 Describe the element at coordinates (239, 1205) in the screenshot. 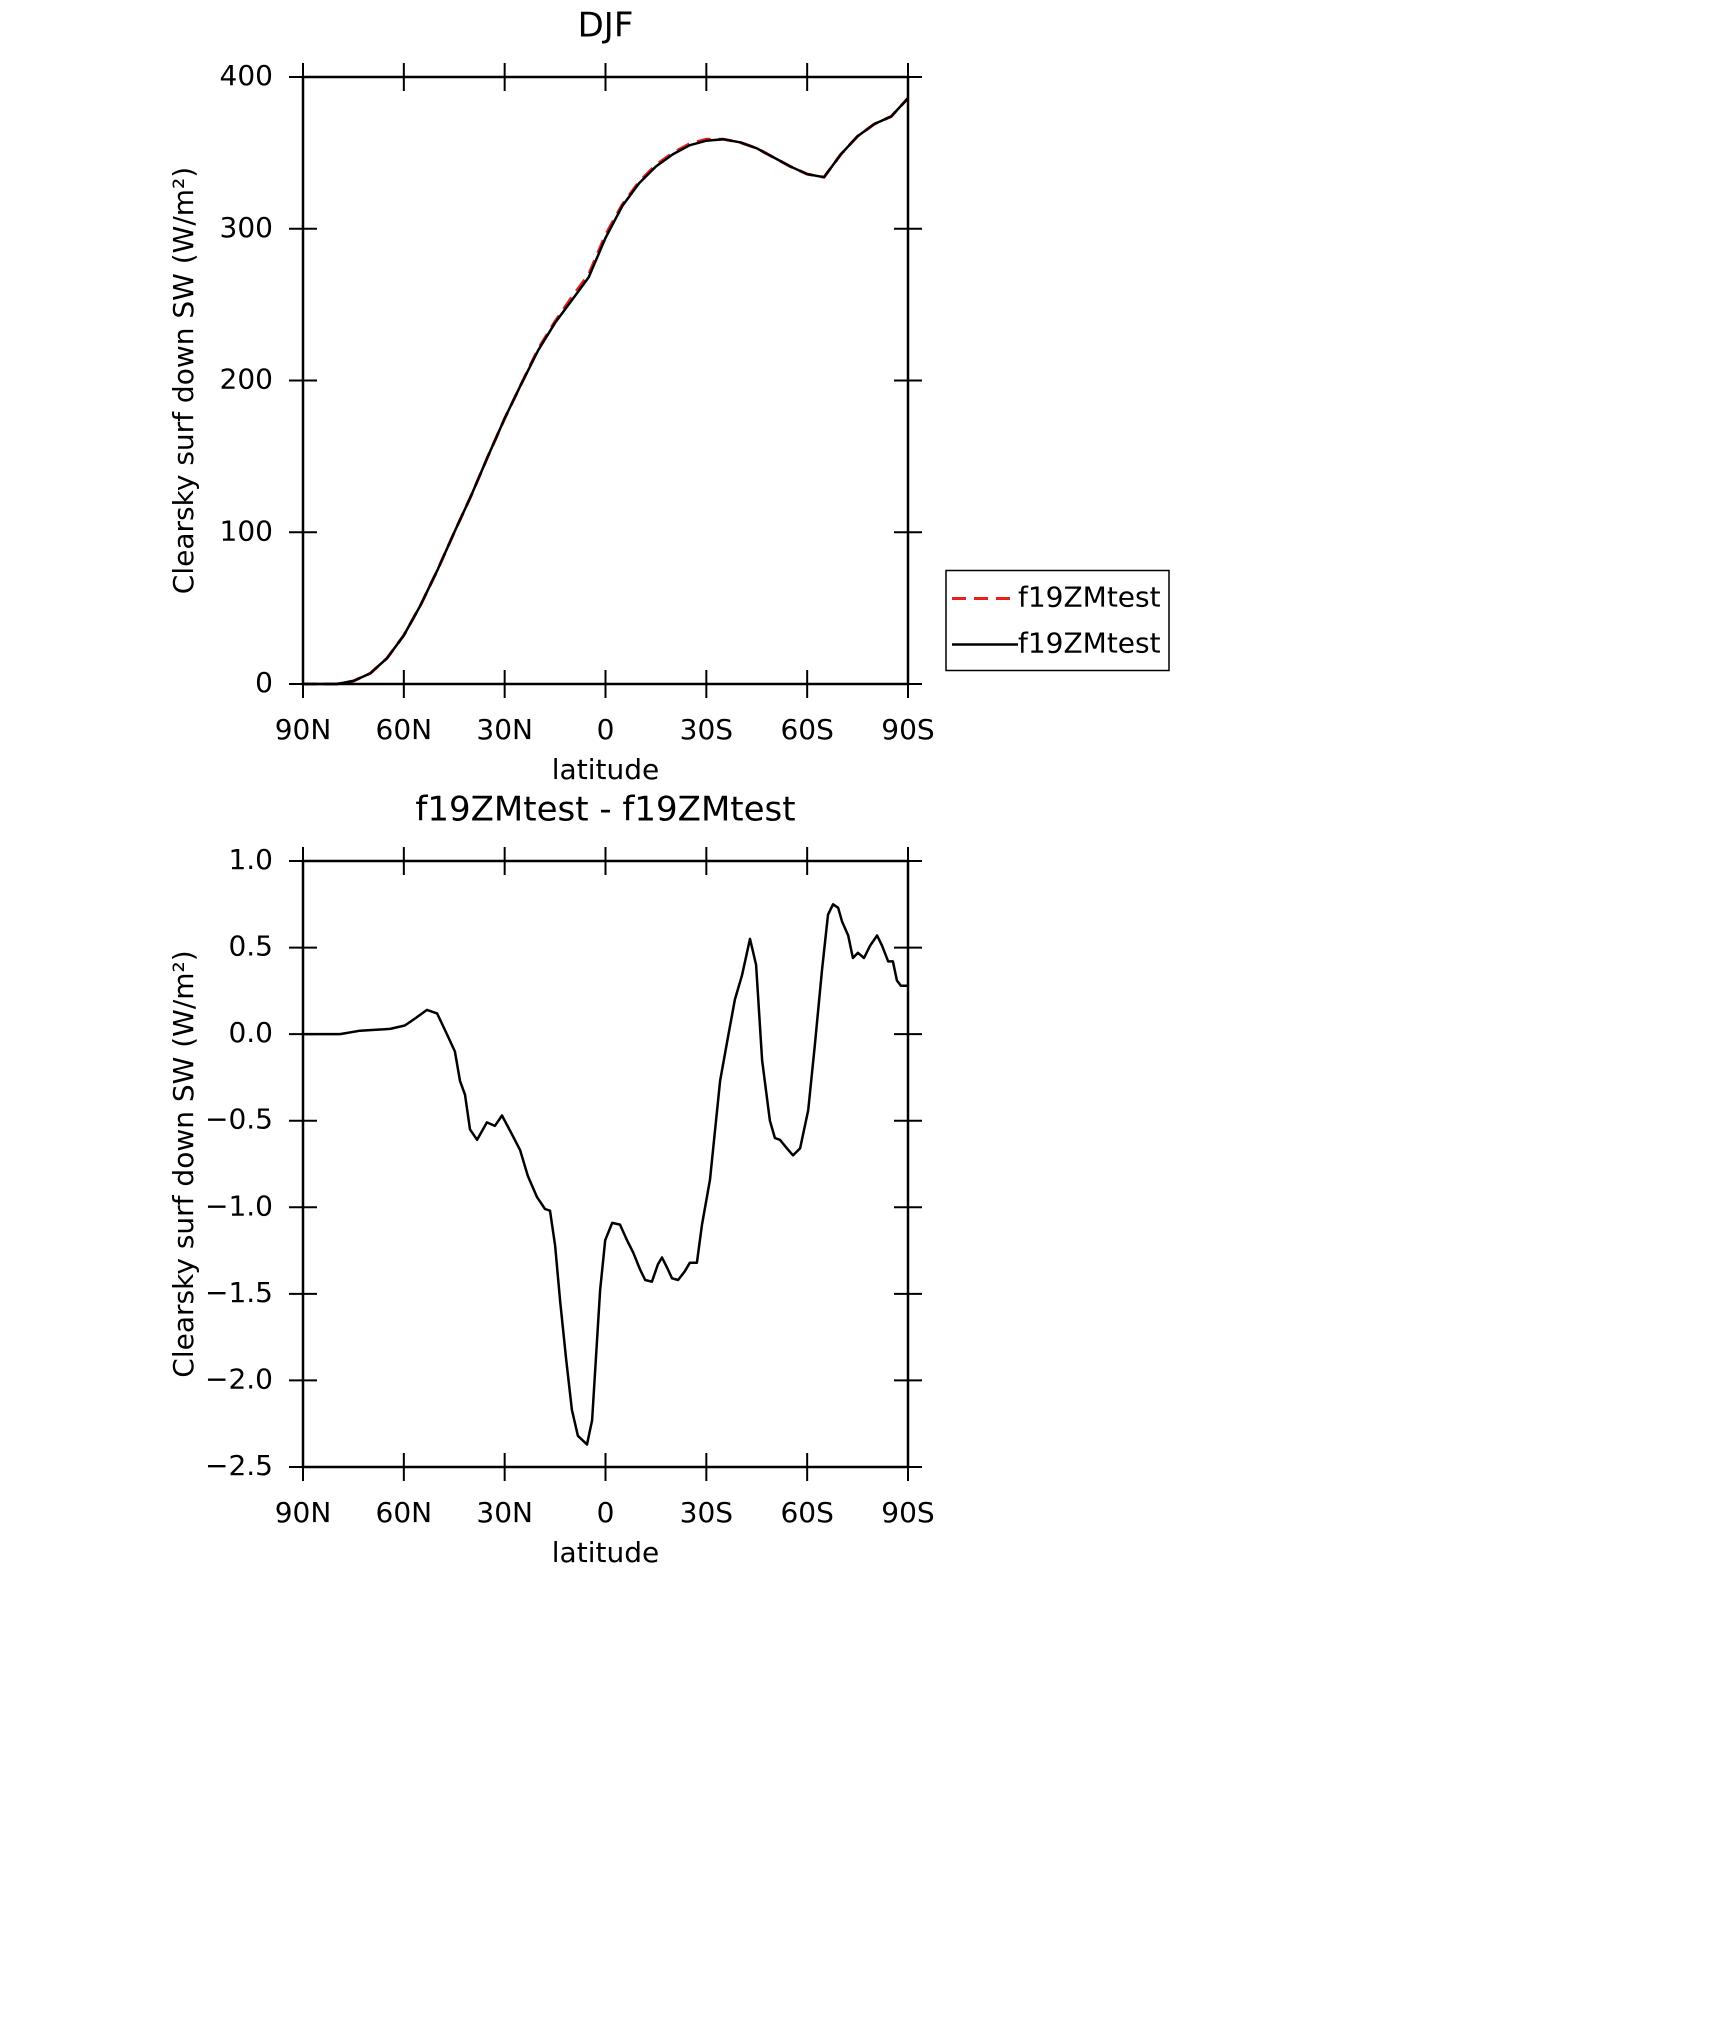

I see `y-tick-label: −1.0` at that location.